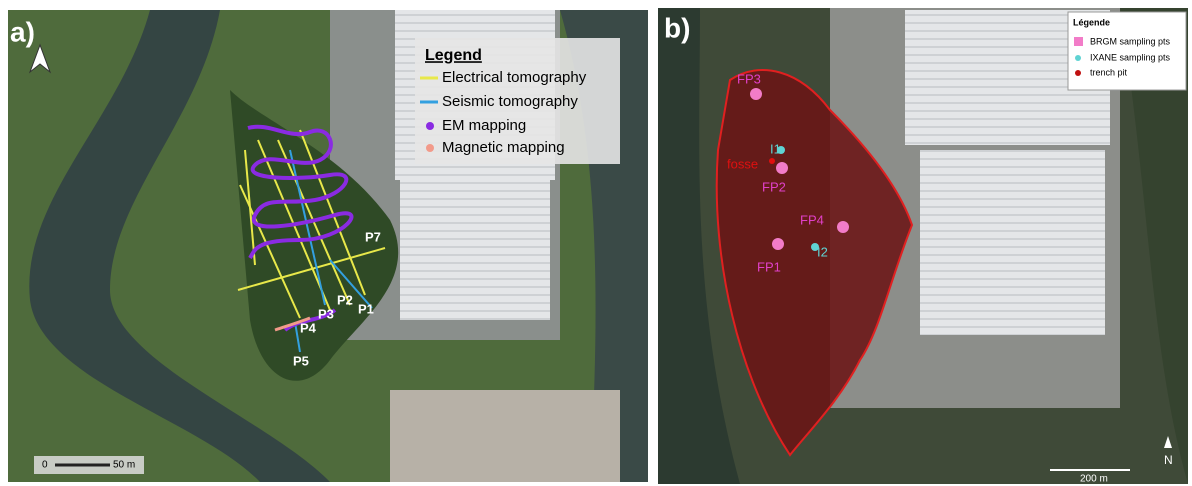 The height and width of the screenshot is (486, 1192). I want to click on point-label: I2, so click(822, 251).